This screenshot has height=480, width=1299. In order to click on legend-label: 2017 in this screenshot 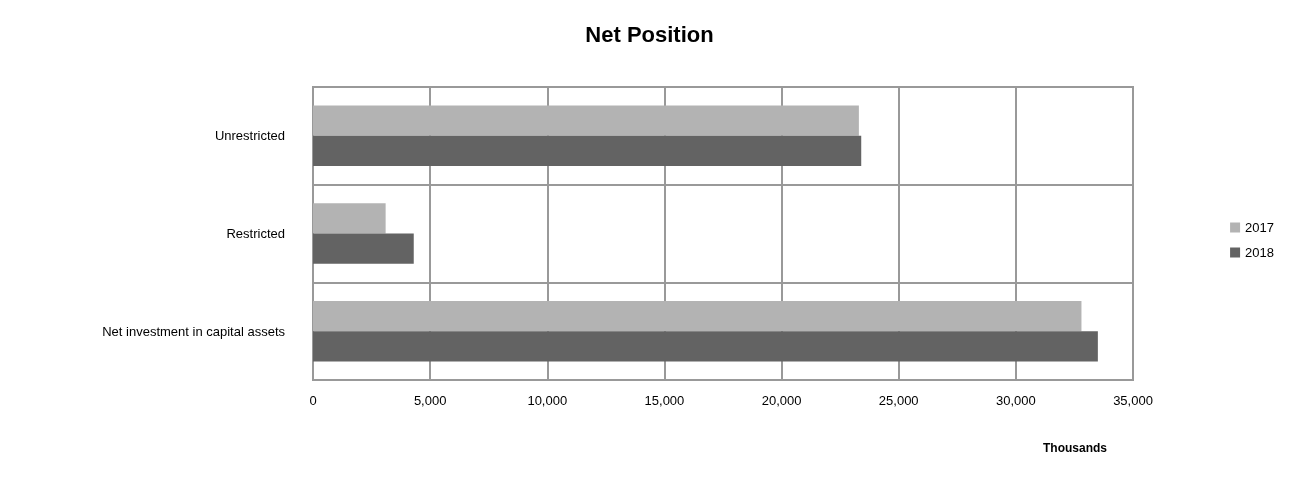, I will do `click(1259, 227)`.